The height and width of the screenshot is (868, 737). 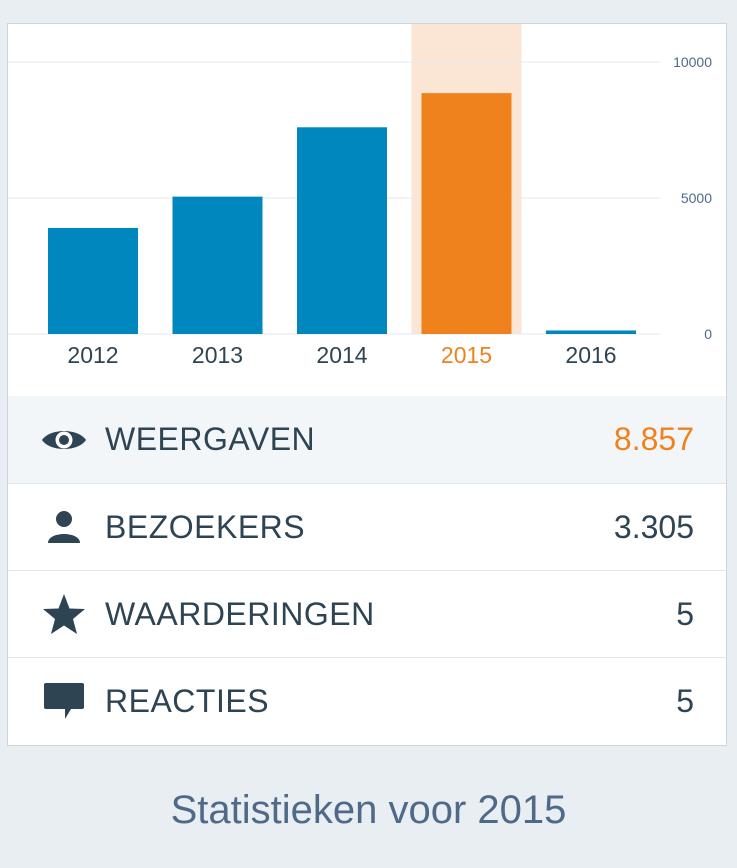 I want to click on stat-row-views: WEERGAVEN 8.857, so click(x=367, y=439).